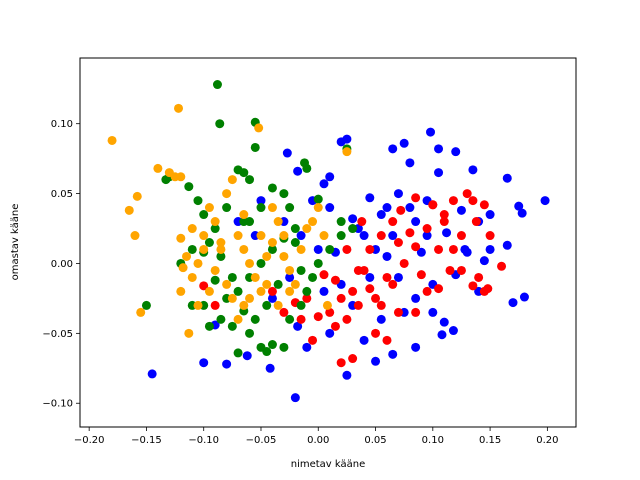  I want to click on x-tick-label: −0.05, so click(261, 440).